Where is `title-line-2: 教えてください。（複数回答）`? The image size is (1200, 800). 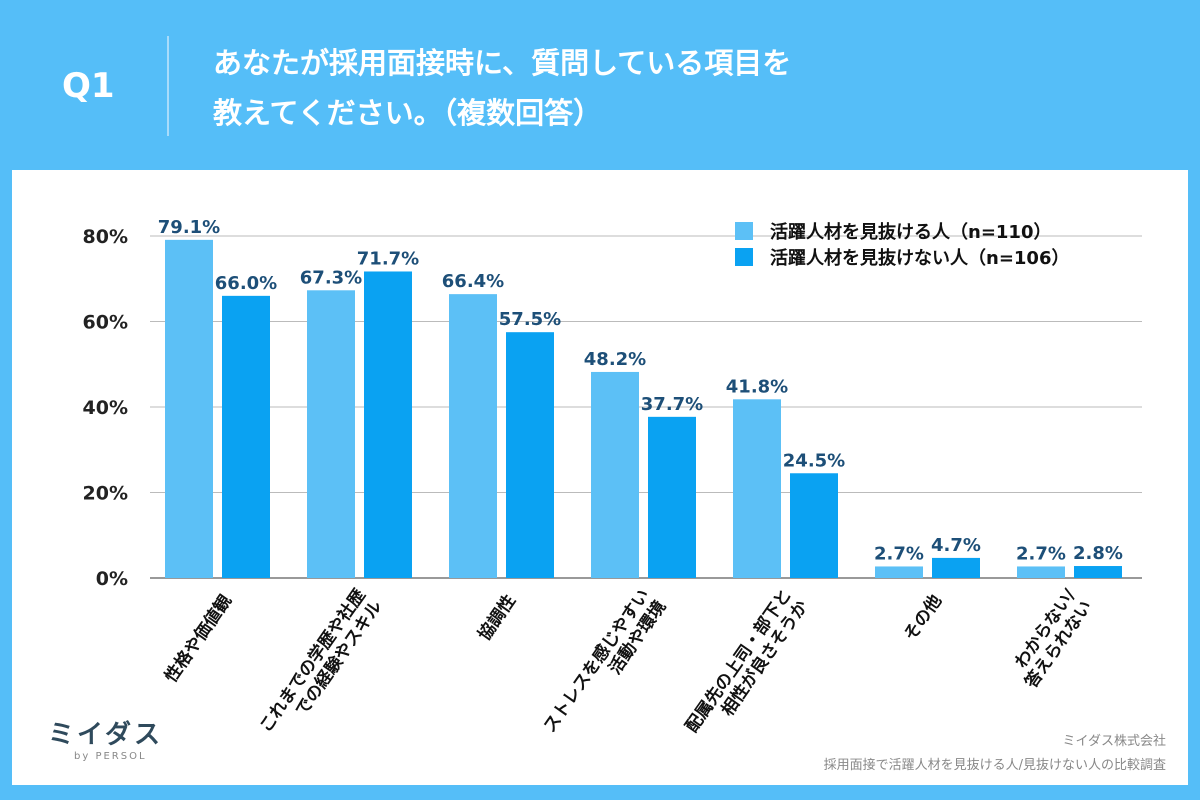
title-line-2: 教えてください。（複数回答） is located at coordinates (408, 113).